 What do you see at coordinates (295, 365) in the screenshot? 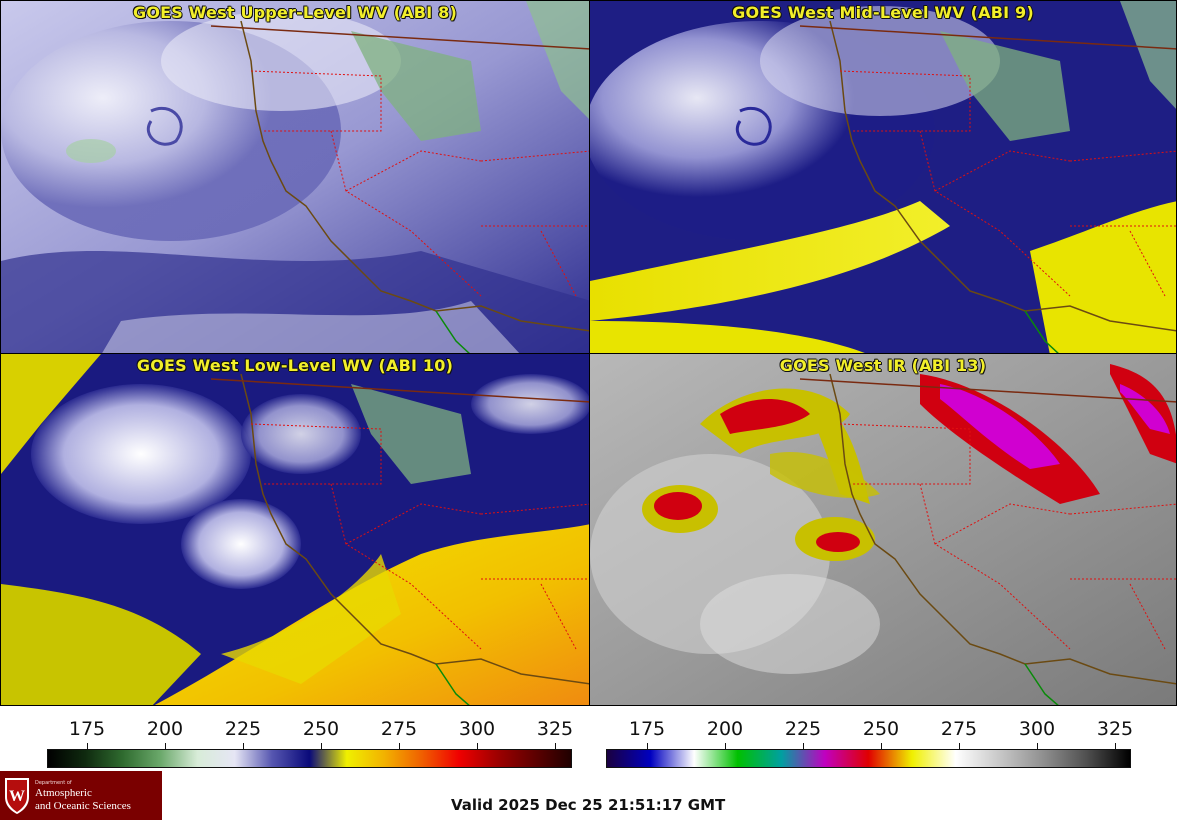
I see `panel-title: GOES West Low-Level WV (ABI 10)` at bounding box center [295, 365].